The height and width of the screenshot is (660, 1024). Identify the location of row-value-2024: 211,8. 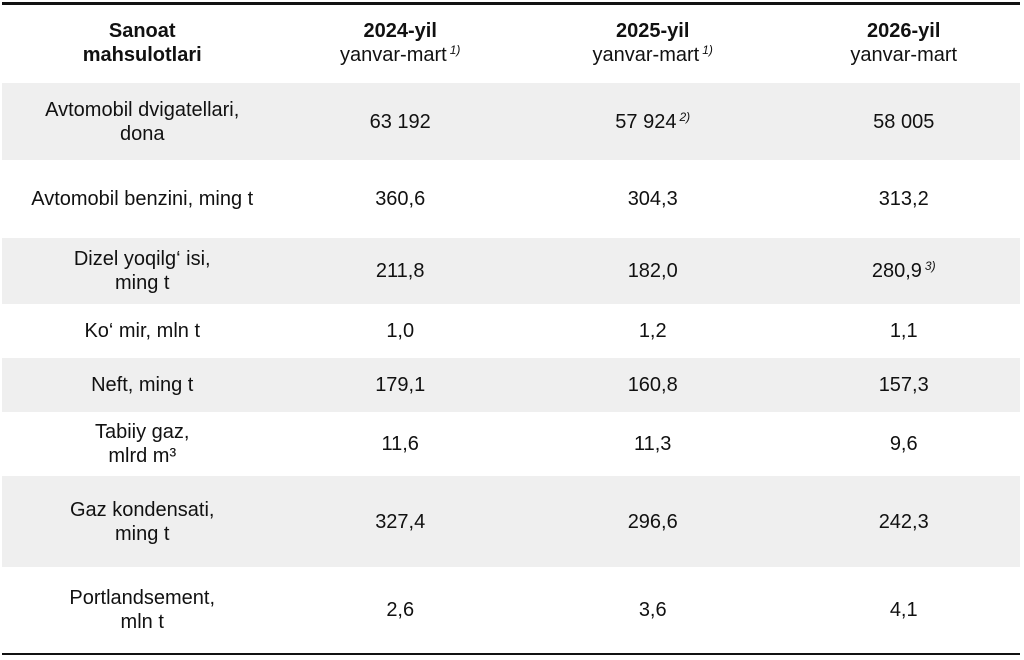
(400, 271).